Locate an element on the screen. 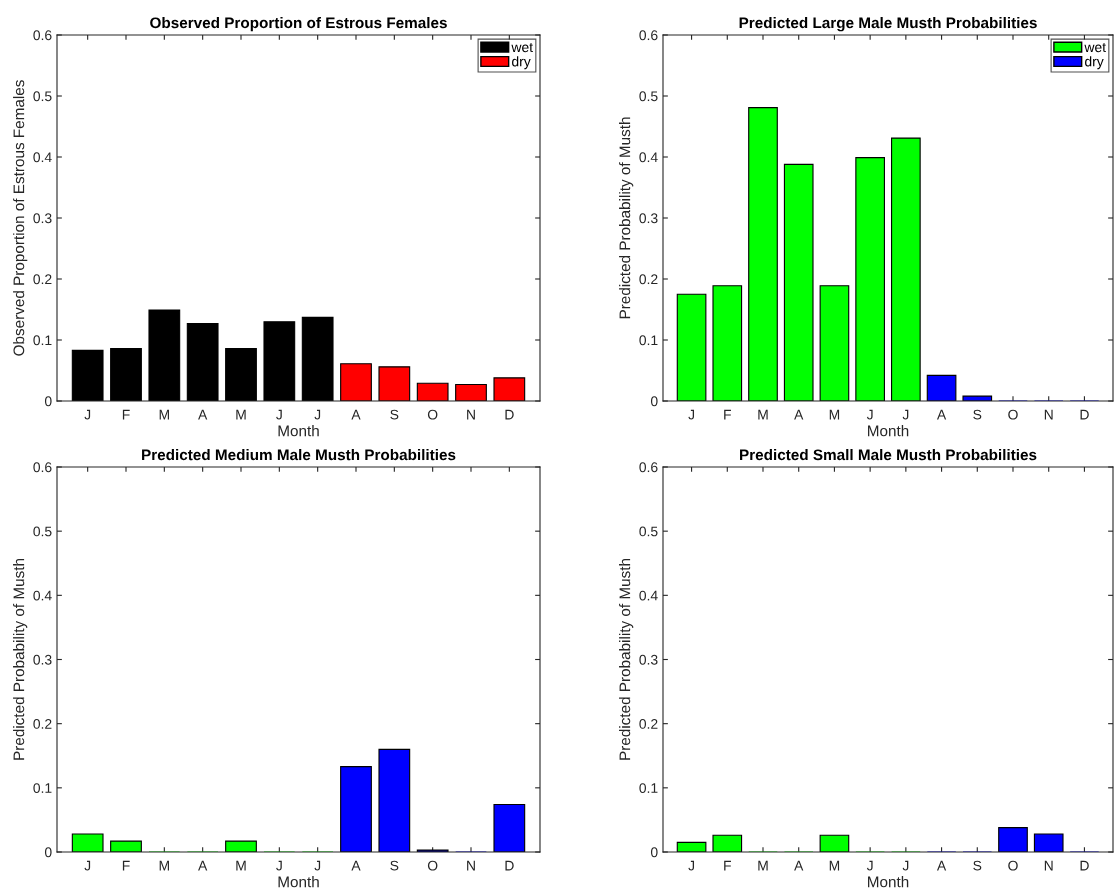 The width and height of the screenshot is (1115, 896). chart-title: Predicted Large Male Musth Probabilities is located at coordinates (888, 24).